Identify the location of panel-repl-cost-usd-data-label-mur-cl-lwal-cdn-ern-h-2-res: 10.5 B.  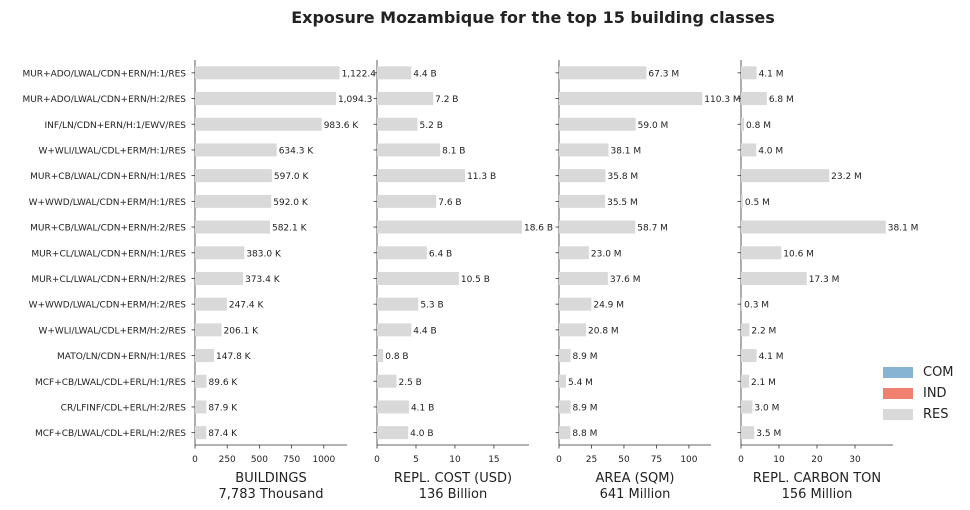
(475, 280).